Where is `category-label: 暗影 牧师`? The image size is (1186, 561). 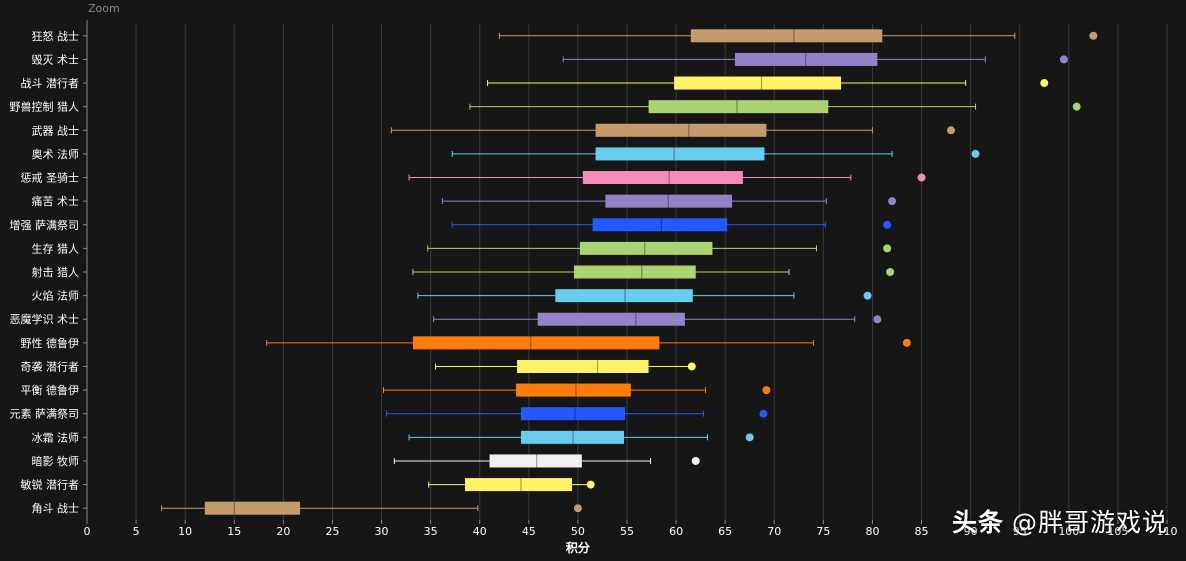
category-label: 暗影 牧师 is located at coordinates (56, 461).